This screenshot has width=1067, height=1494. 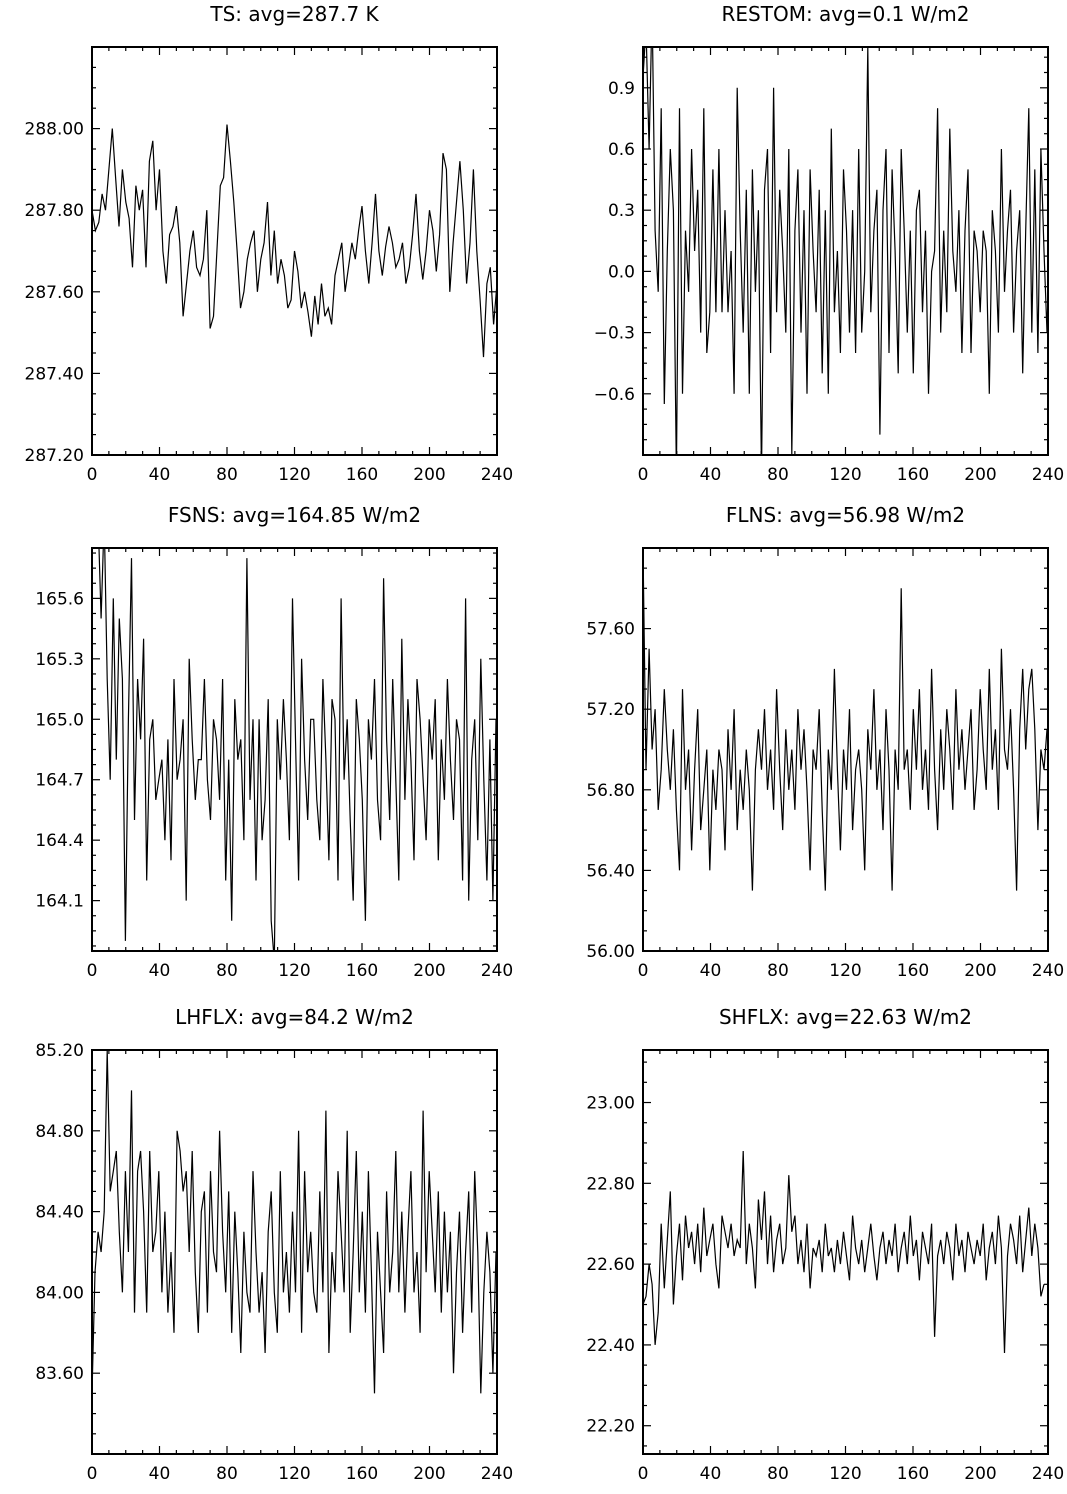 I want to click on y-tick-label: 22.20, so click(x=610, y=1427).